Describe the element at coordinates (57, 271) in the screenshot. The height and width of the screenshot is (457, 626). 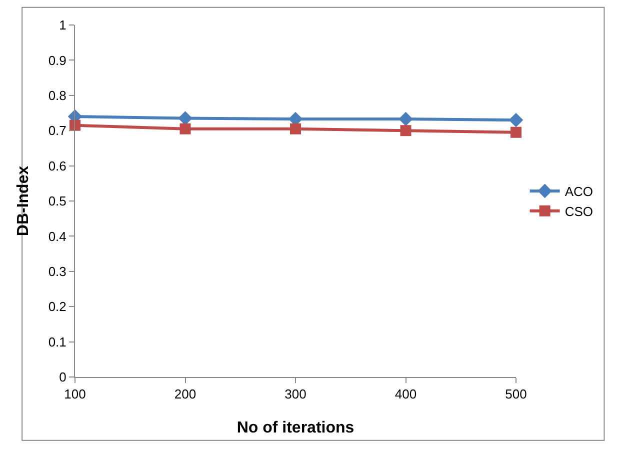
I see `y-tick-label: 0.3` at that location.